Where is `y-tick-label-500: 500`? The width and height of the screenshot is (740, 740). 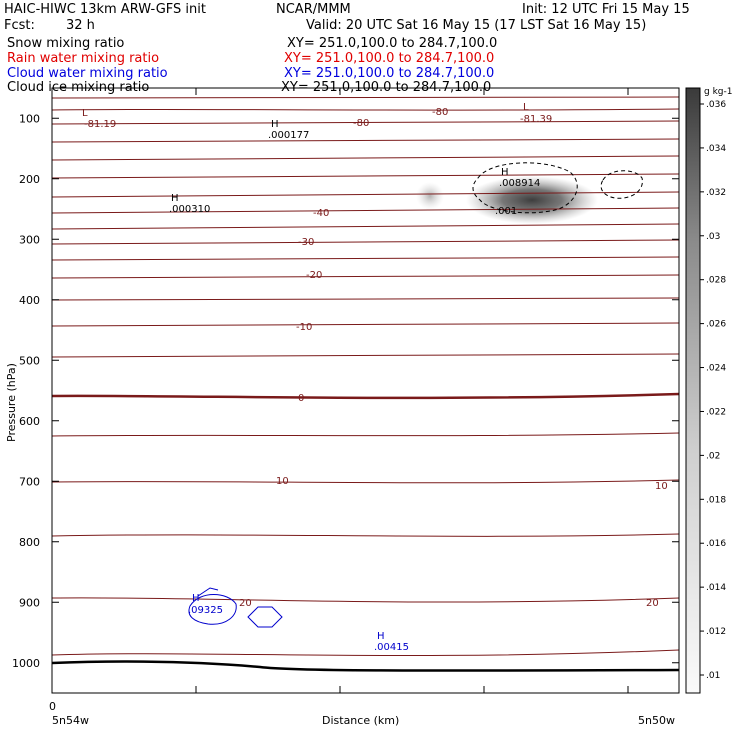 y-tick-label-500: 500 is located at coordinates (29, 360).